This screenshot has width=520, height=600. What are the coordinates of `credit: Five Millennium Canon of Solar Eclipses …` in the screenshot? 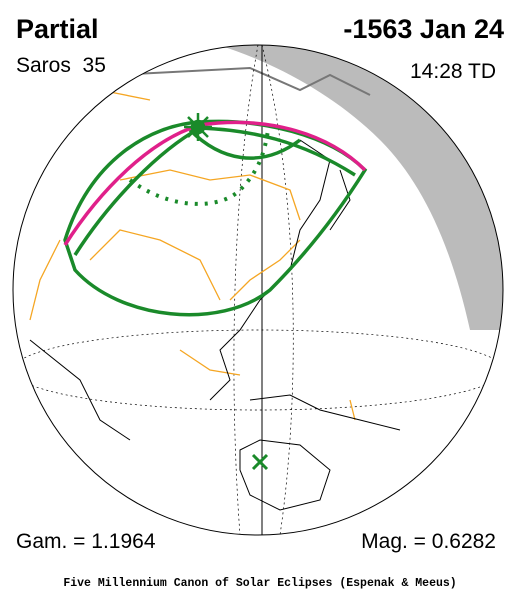 It's located at (259, 583).